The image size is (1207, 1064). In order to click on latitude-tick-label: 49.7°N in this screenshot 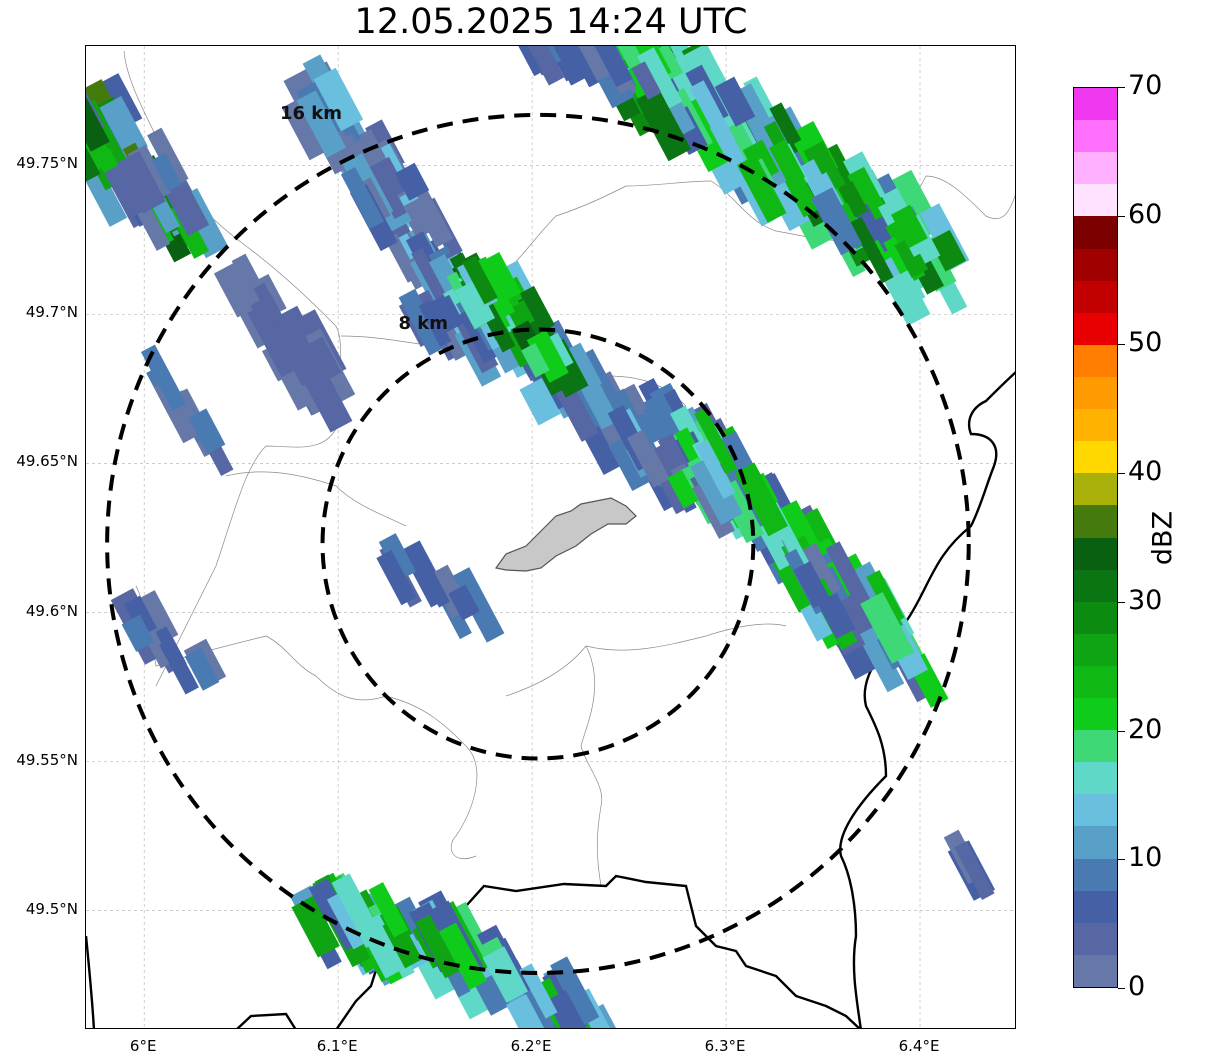, I will do `click(51, 312)`.